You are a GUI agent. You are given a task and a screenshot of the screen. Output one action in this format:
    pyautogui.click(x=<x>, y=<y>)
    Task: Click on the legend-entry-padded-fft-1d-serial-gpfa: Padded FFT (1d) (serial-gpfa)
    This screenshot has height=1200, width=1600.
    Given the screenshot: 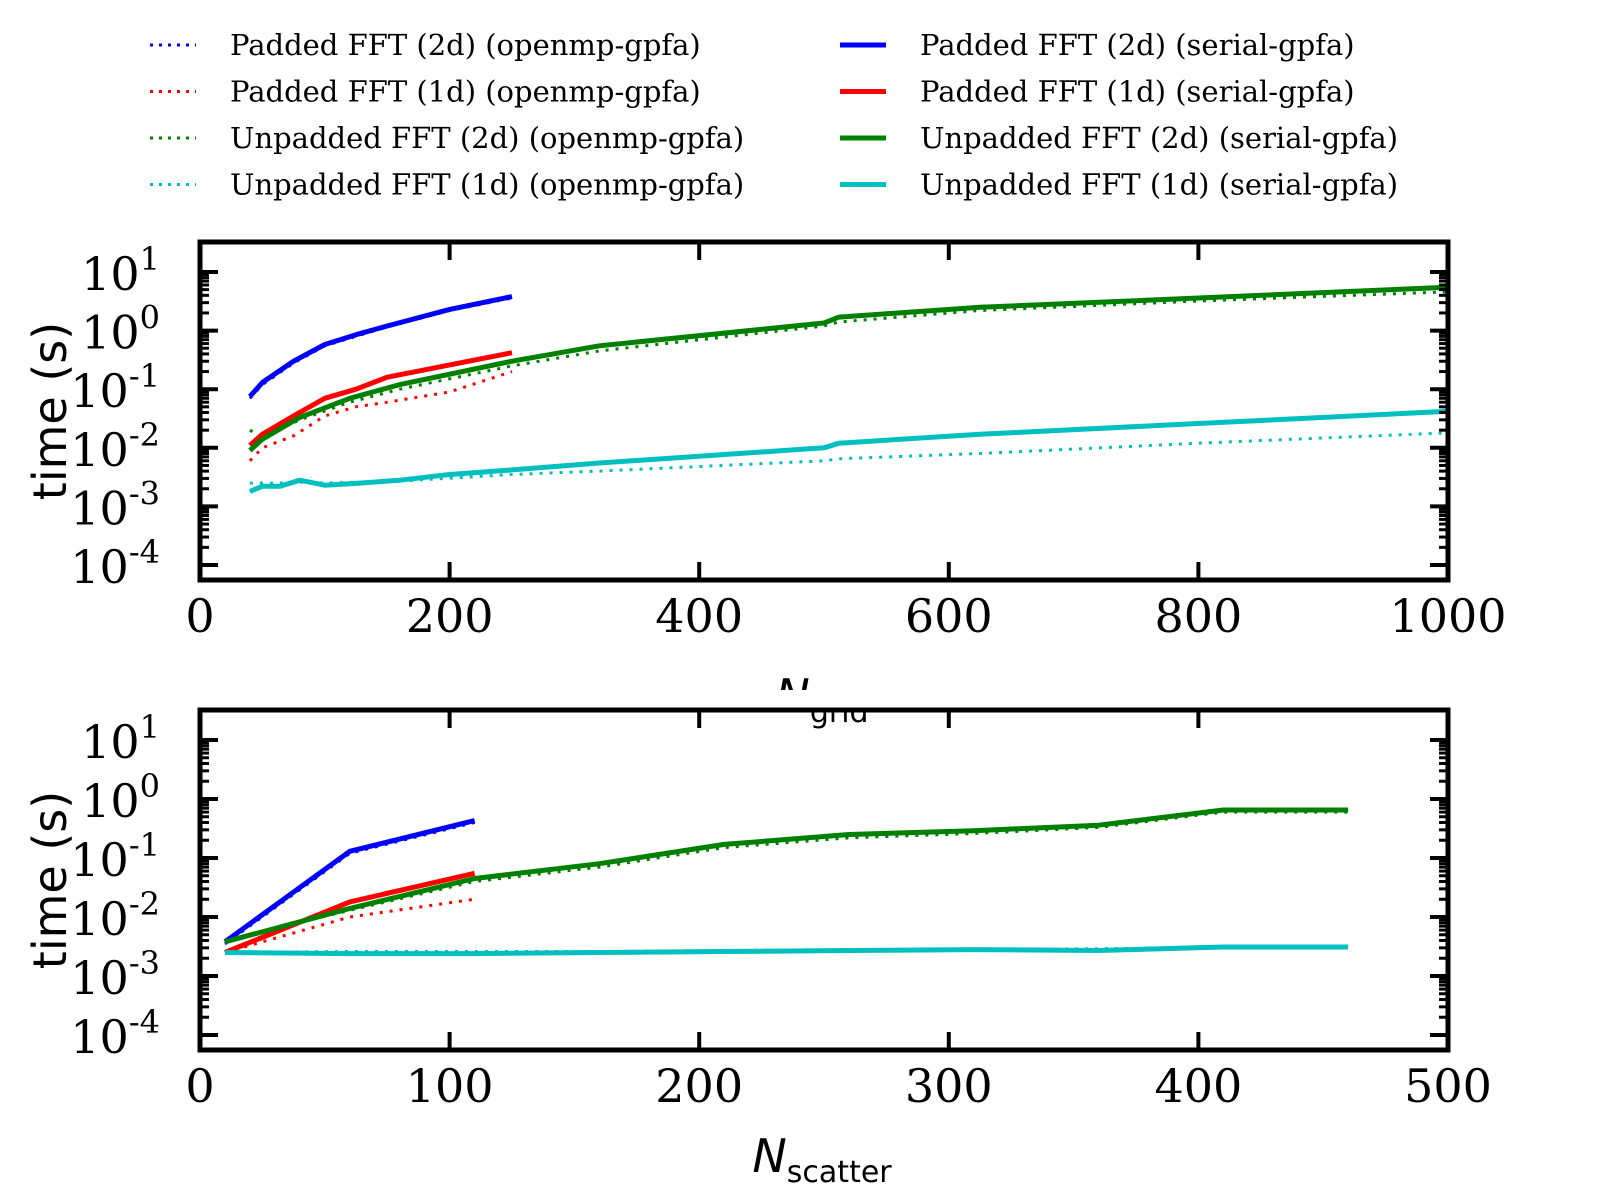 What is the action you would take?
    pyautogui.click(x=1097, y=92)
    